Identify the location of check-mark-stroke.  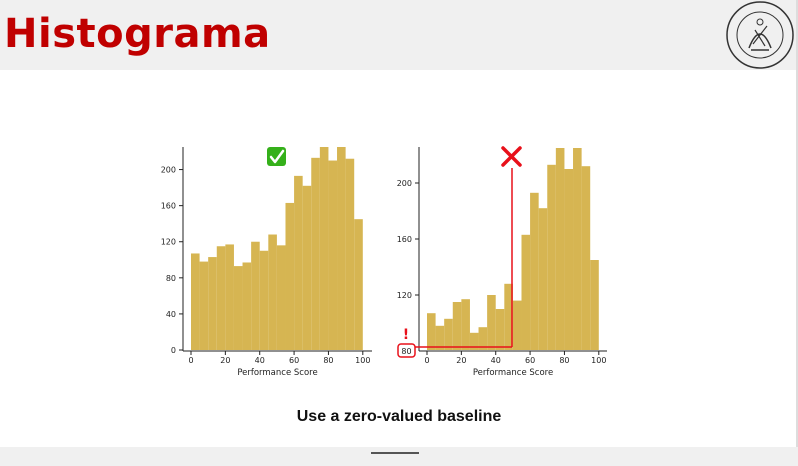
(277, 156).